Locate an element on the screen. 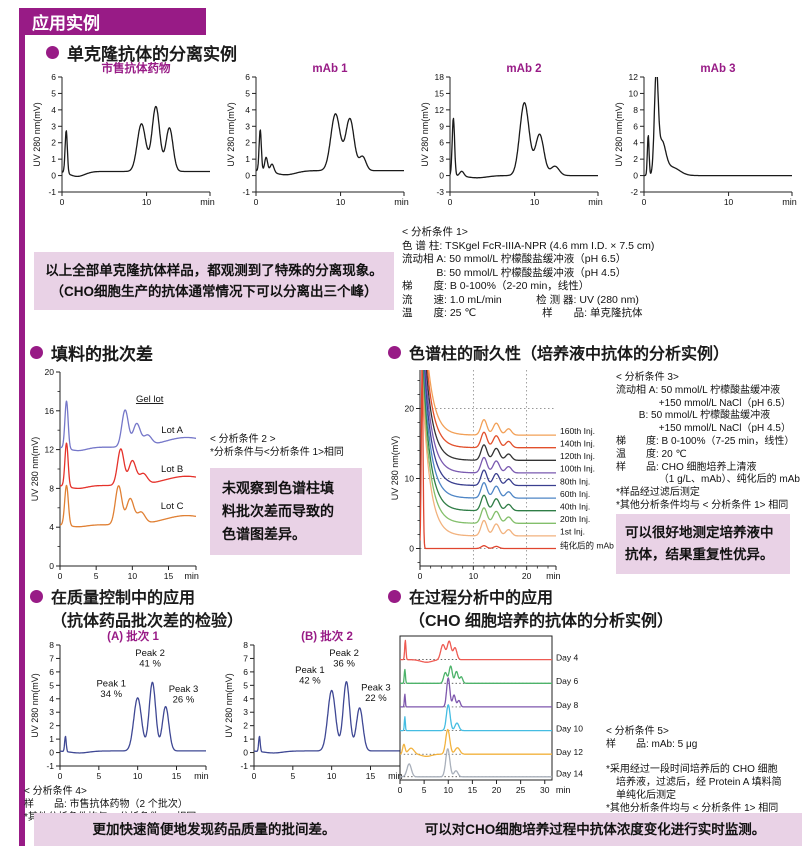 The height and width of the screenshot is (854, 807). svg-text: Lot B is located at coordinates (172, 469).